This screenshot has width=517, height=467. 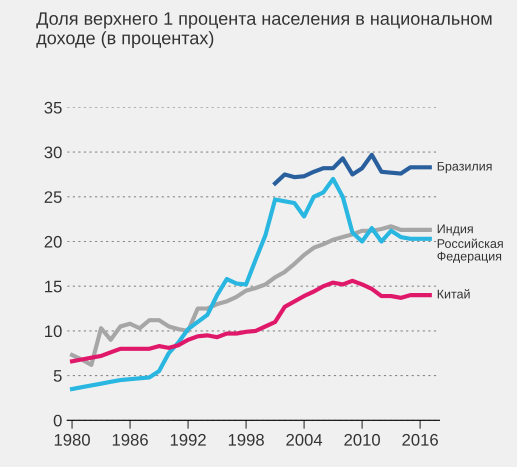 I want to click on series-label: Российская Федерация, so click(x=470, y=251).